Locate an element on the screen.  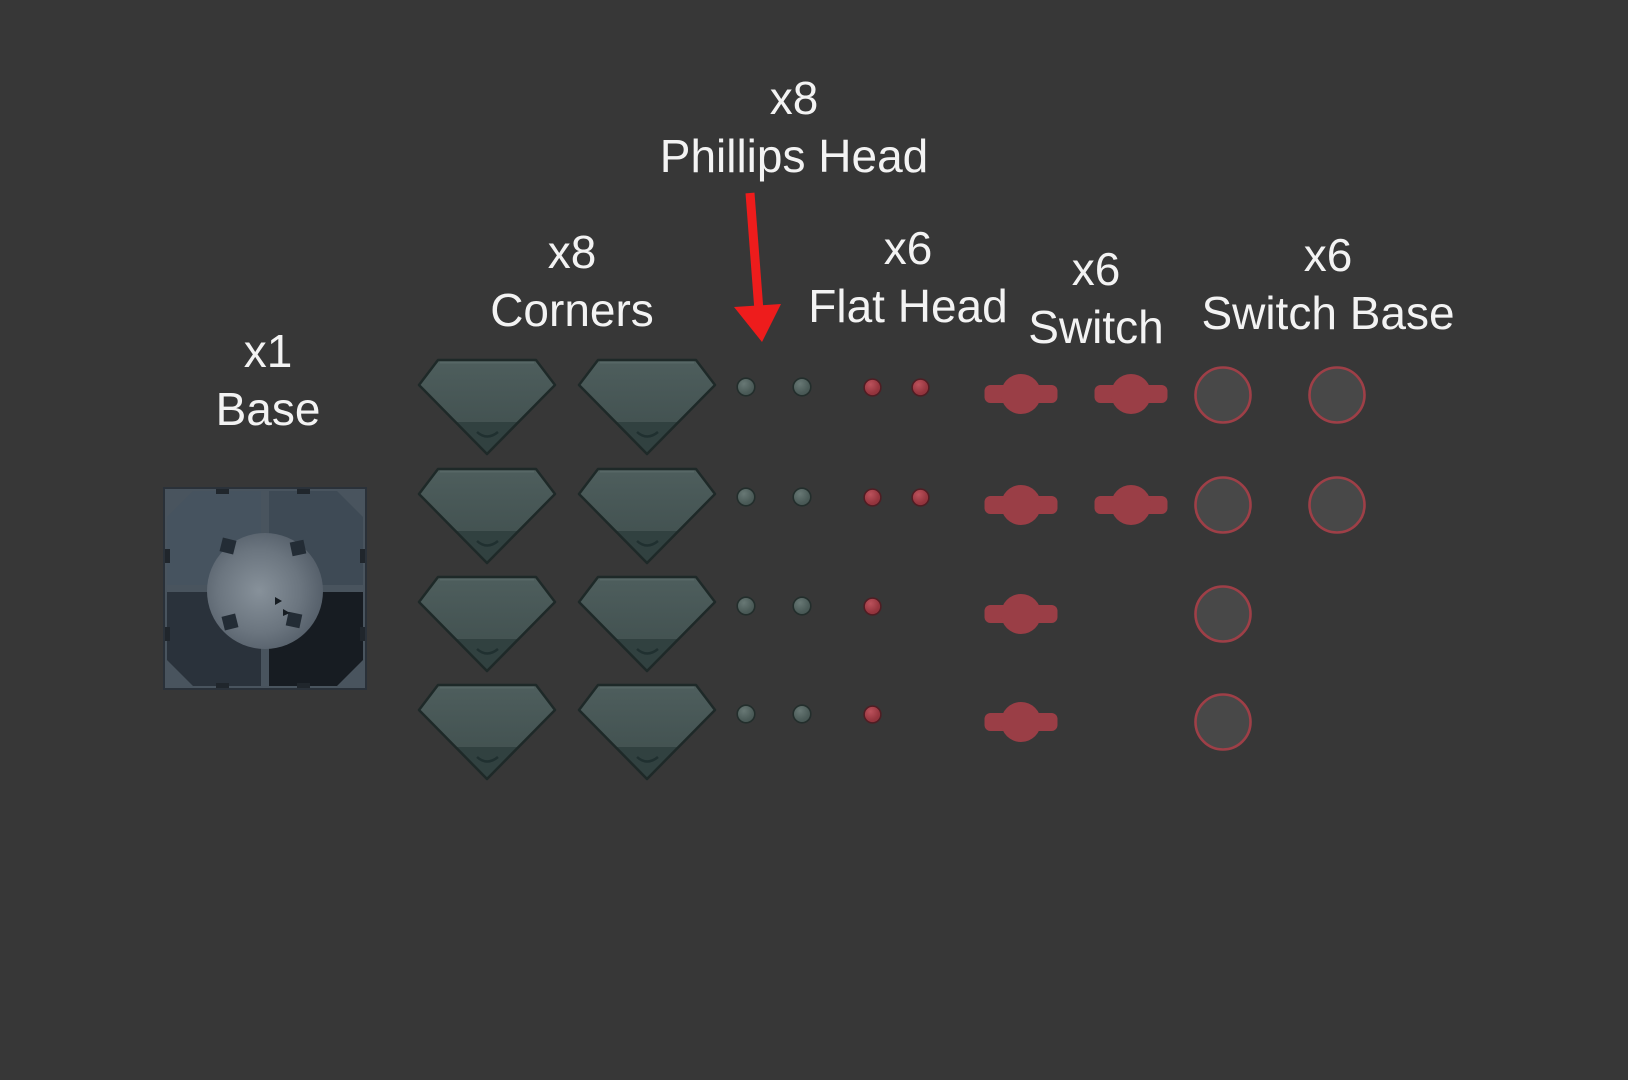
label-phillips-head: x8 Phillips Head is located at coordinates (794, 127).